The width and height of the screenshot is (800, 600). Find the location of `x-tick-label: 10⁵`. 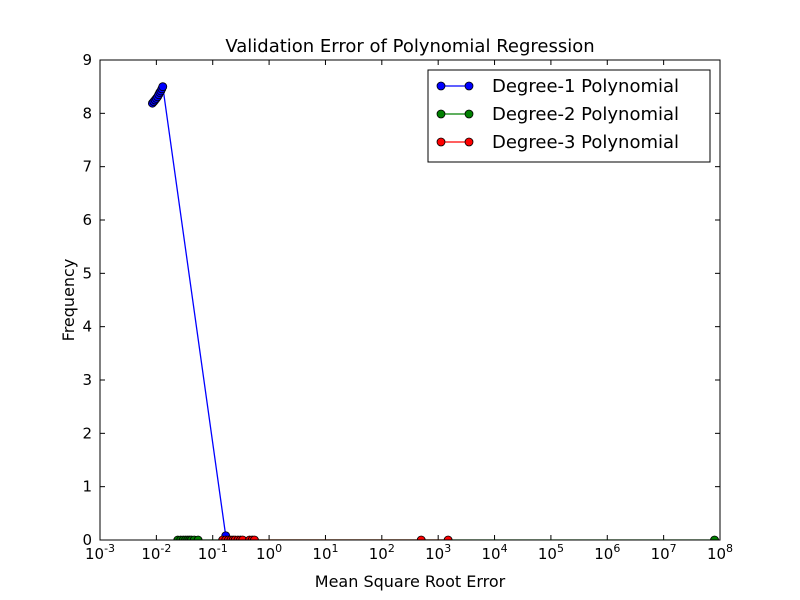

x-tick-label: 10⁵ is located at coordinates (551, 552).